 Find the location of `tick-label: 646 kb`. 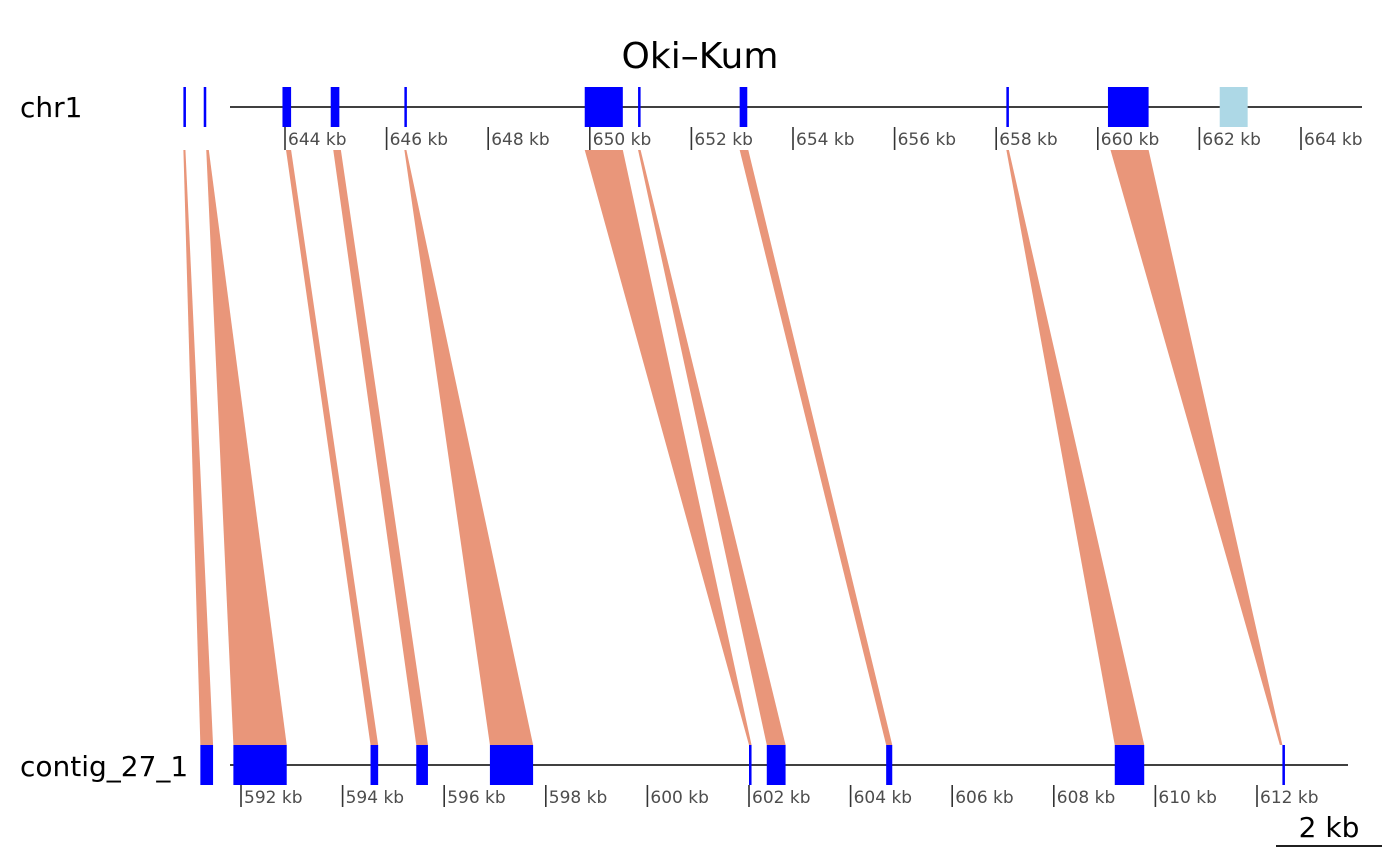

tick-label: 646 kb is located at coordinates (419, 140).